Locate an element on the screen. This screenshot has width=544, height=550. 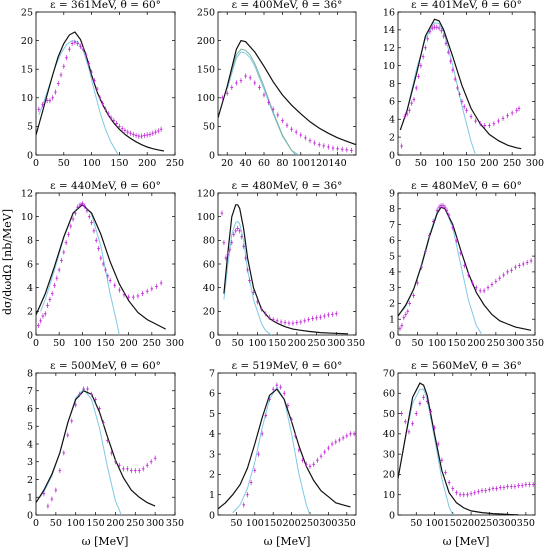
model-curve-black is located at coordinates (287, 92).